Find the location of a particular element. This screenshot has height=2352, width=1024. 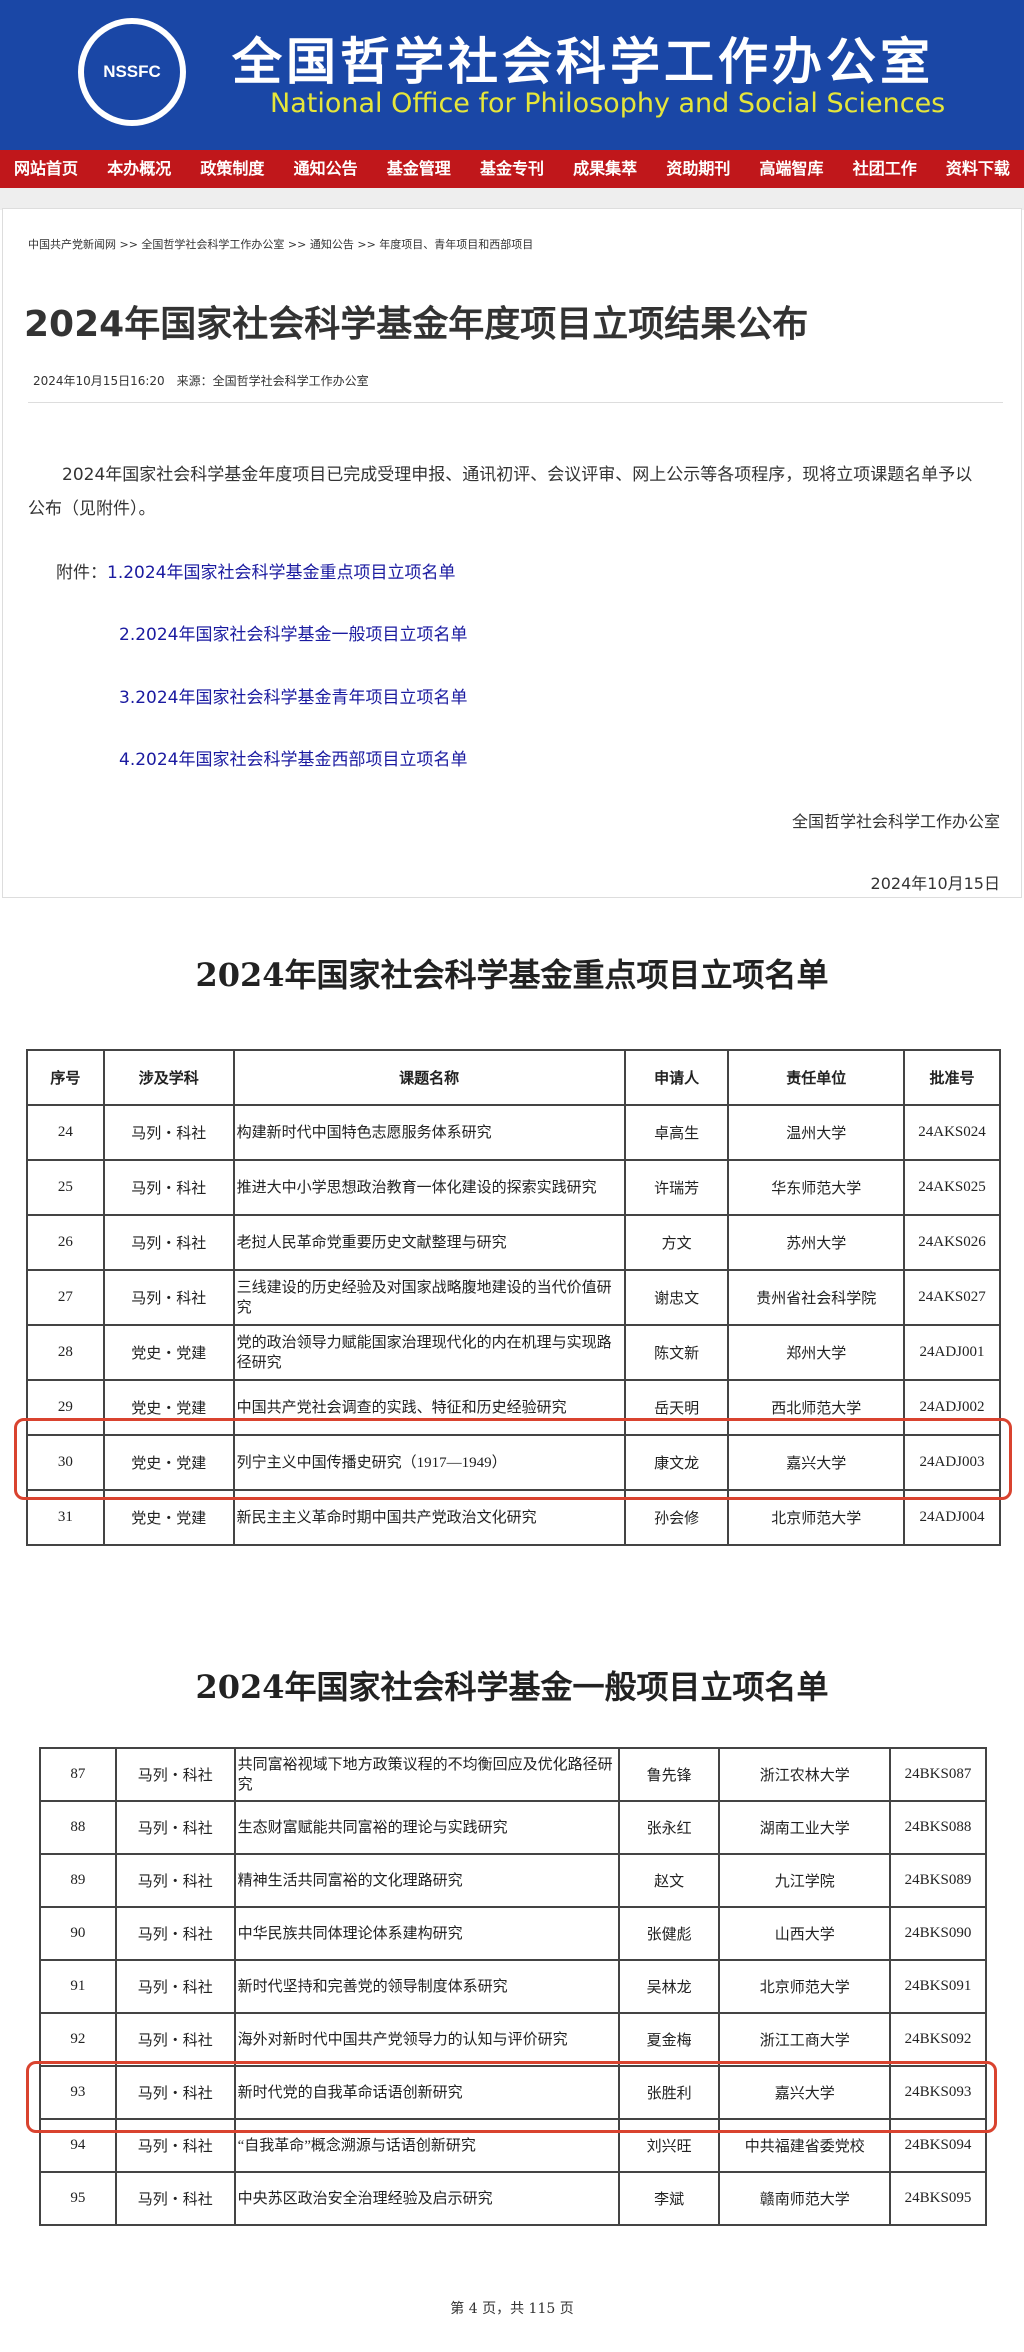

cell-applicant: 许瑞芳 is located at coordinates (676, 1187).